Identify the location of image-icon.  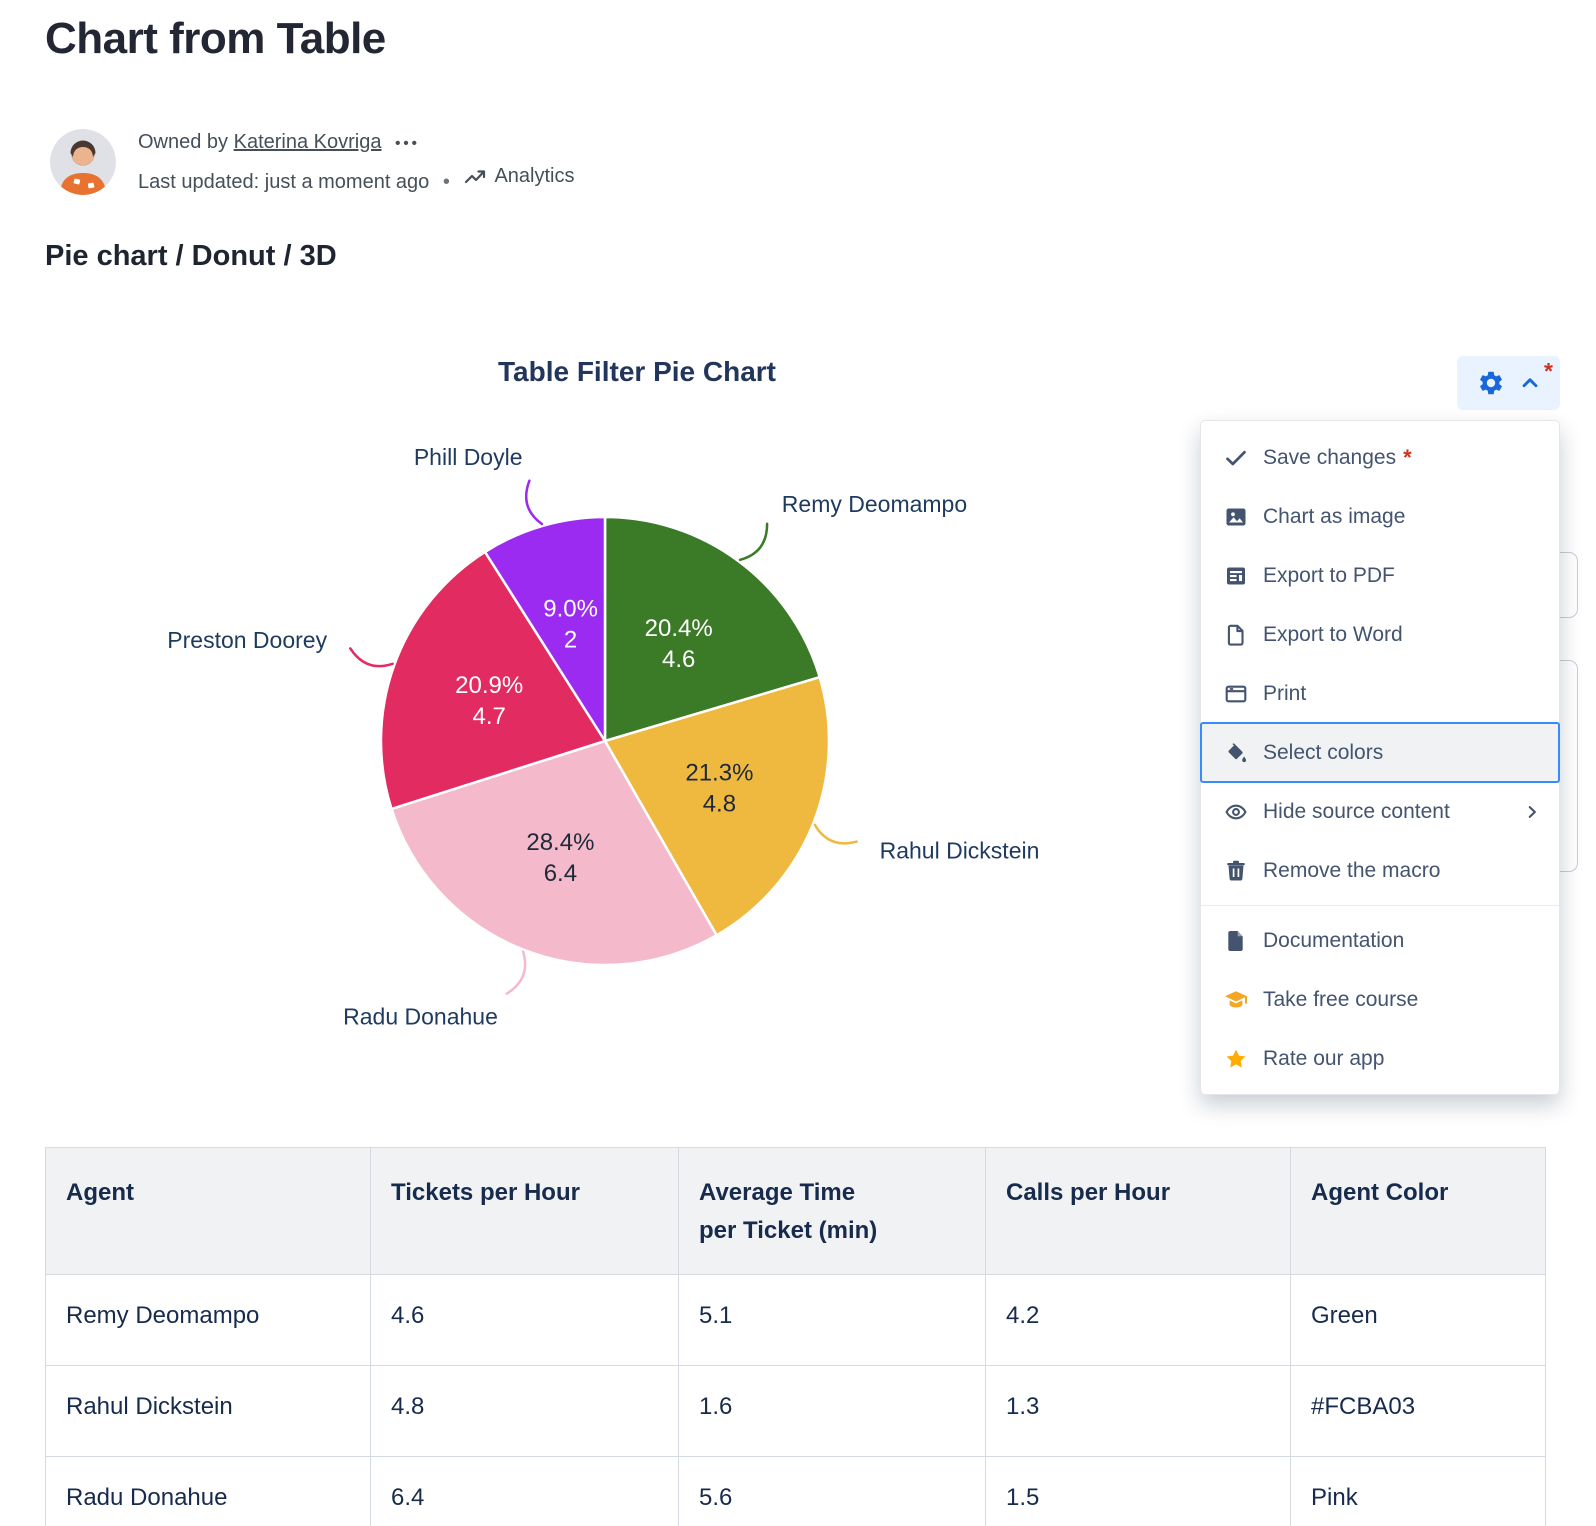
(1236, 517).